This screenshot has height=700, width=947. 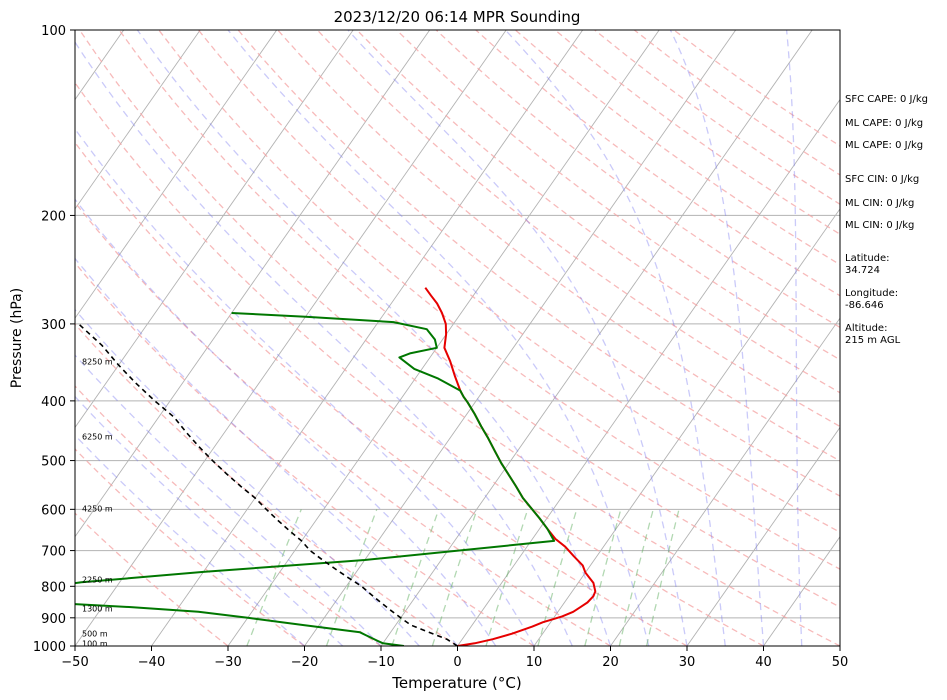 I want to click on ml-cape-label-2: ML CAPE: 0 J/kg, so click(x=884, y=145).